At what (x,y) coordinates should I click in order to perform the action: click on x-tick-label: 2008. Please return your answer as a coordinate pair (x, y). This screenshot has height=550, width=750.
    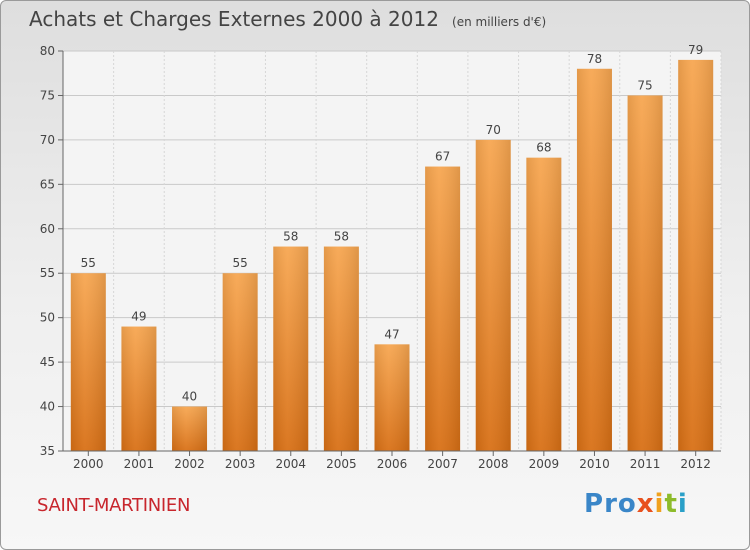
    Looking at the image, I should click on (493, 464).